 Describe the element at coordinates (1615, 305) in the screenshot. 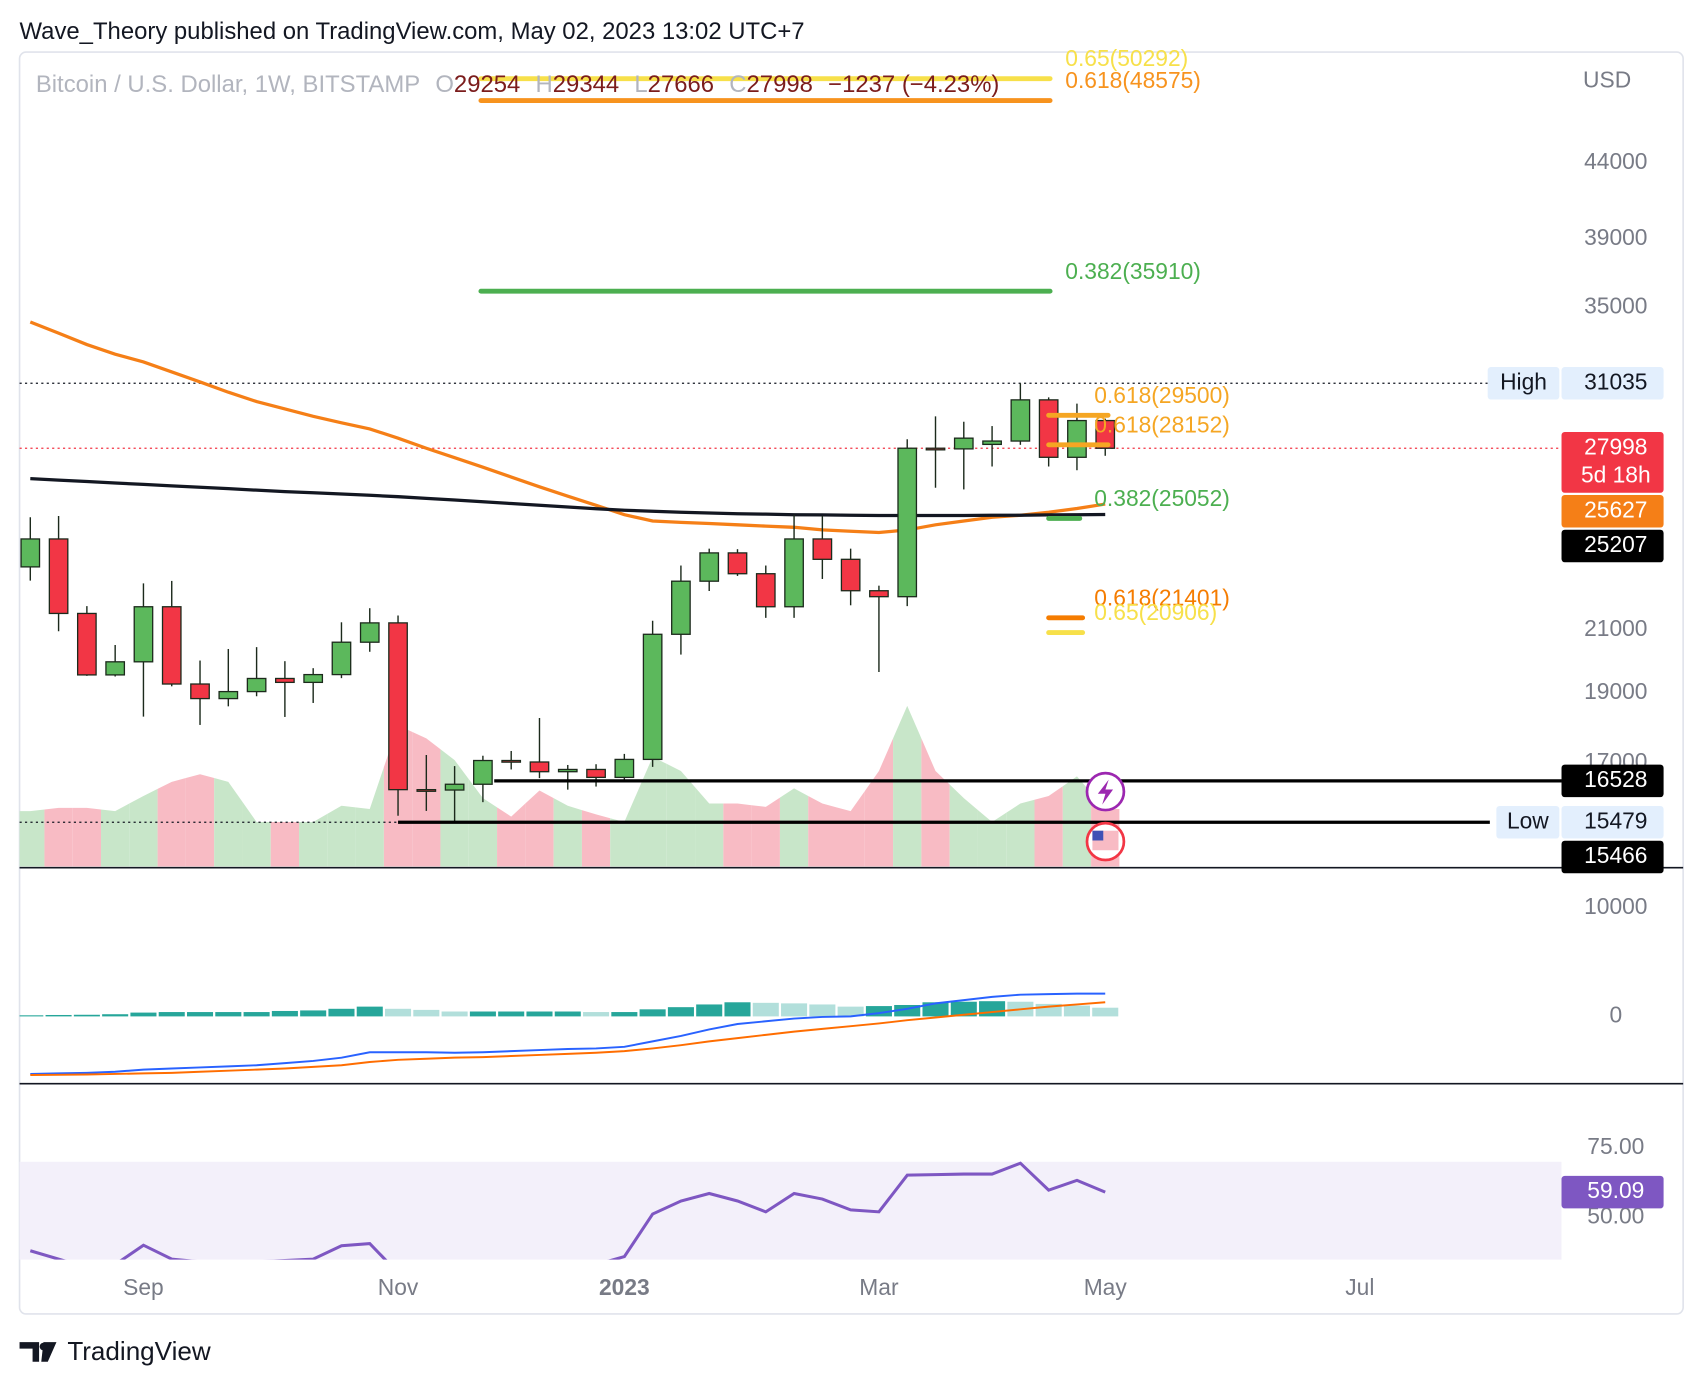

I see `y-tick-label: 35000` at that location.